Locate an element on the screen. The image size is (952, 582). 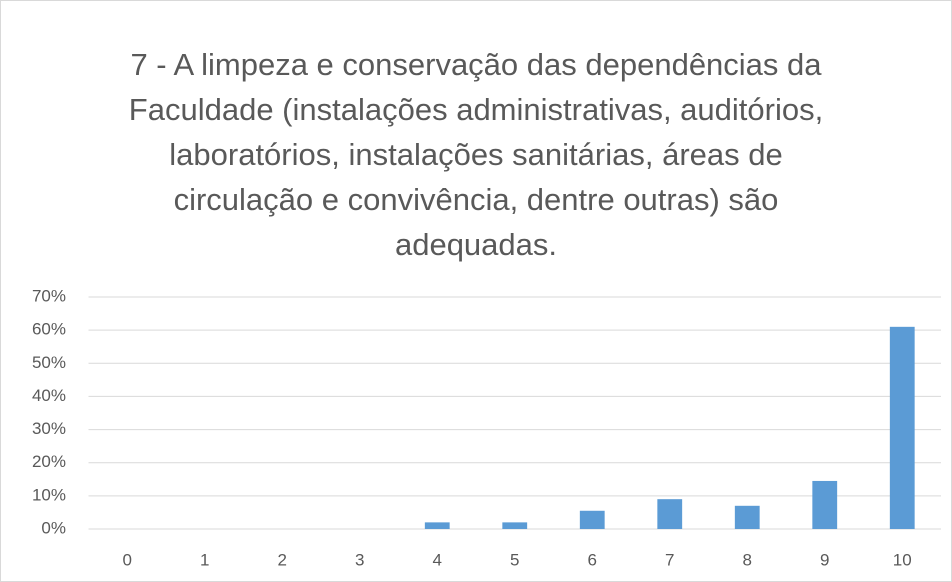
x-tick-label: 4 is located at coordinates (437, 559).